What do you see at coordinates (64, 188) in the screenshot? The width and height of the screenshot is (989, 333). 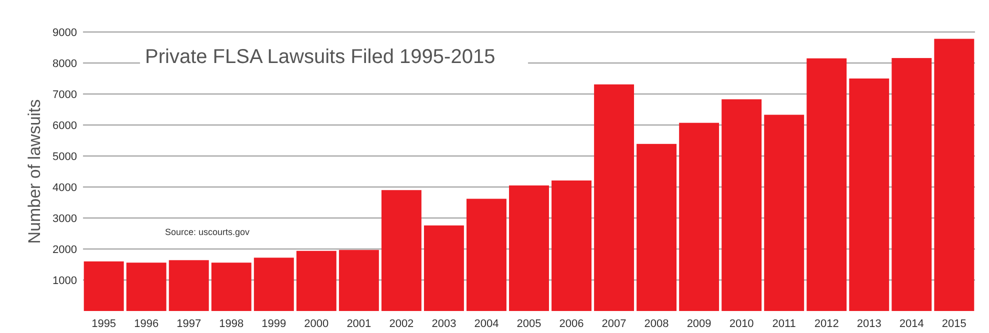 I see `y-tick-label: 4000` at bounding box center [64, 188].